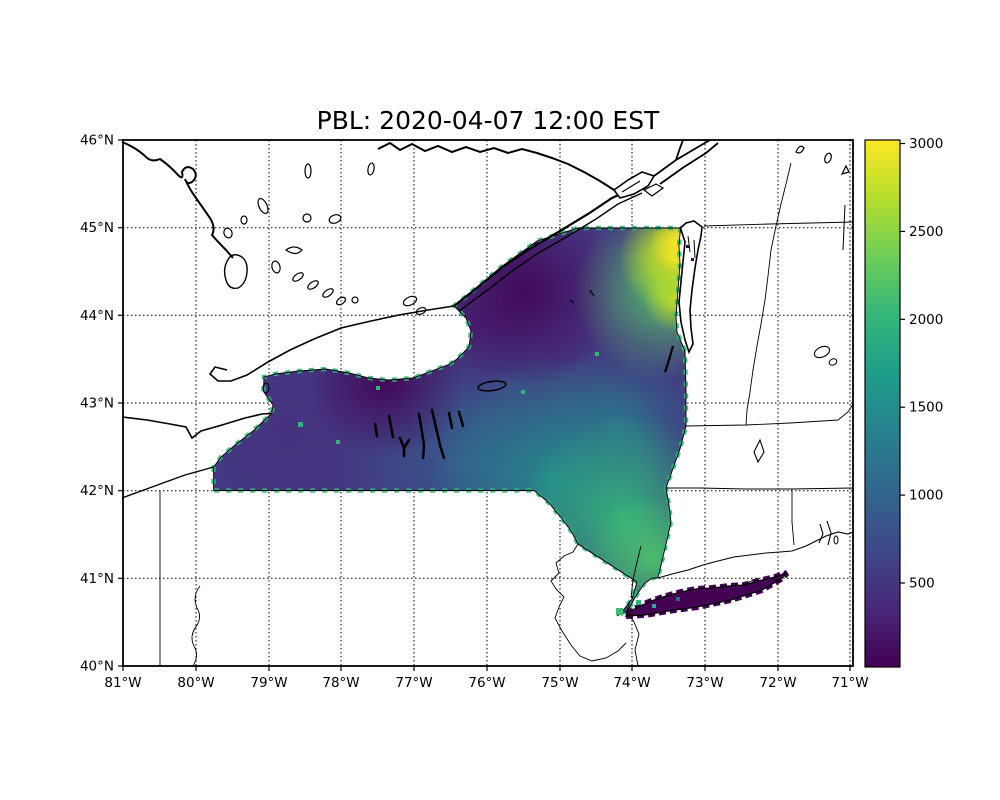  What do you see at coordinates (768, 294) in the screenshot?
I see `connecticut-river` at bounding box center [768, 294].